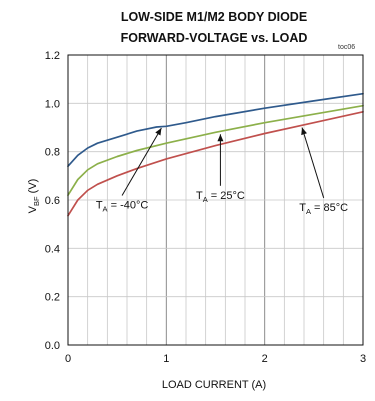 Image resolution: width=375 pixels, height=401 pixels. I want to click on chart-title-line1: LOW-SIDE M1/M2 BODY DIODE, so click(214, 17).